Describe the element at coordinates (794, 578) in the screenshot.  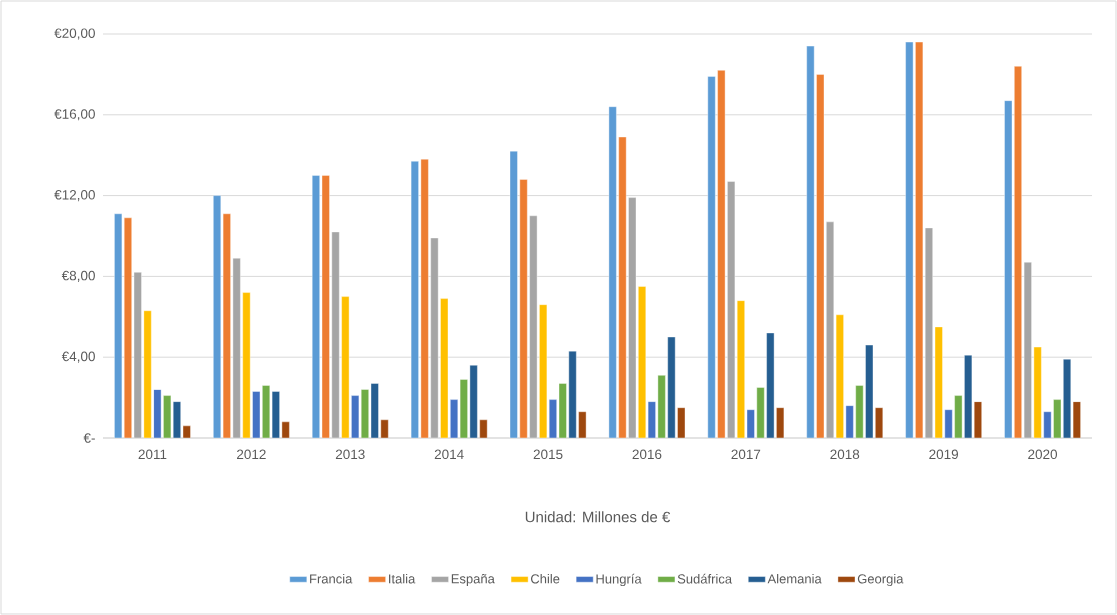
I see `legend-label: Alemania` at that location.